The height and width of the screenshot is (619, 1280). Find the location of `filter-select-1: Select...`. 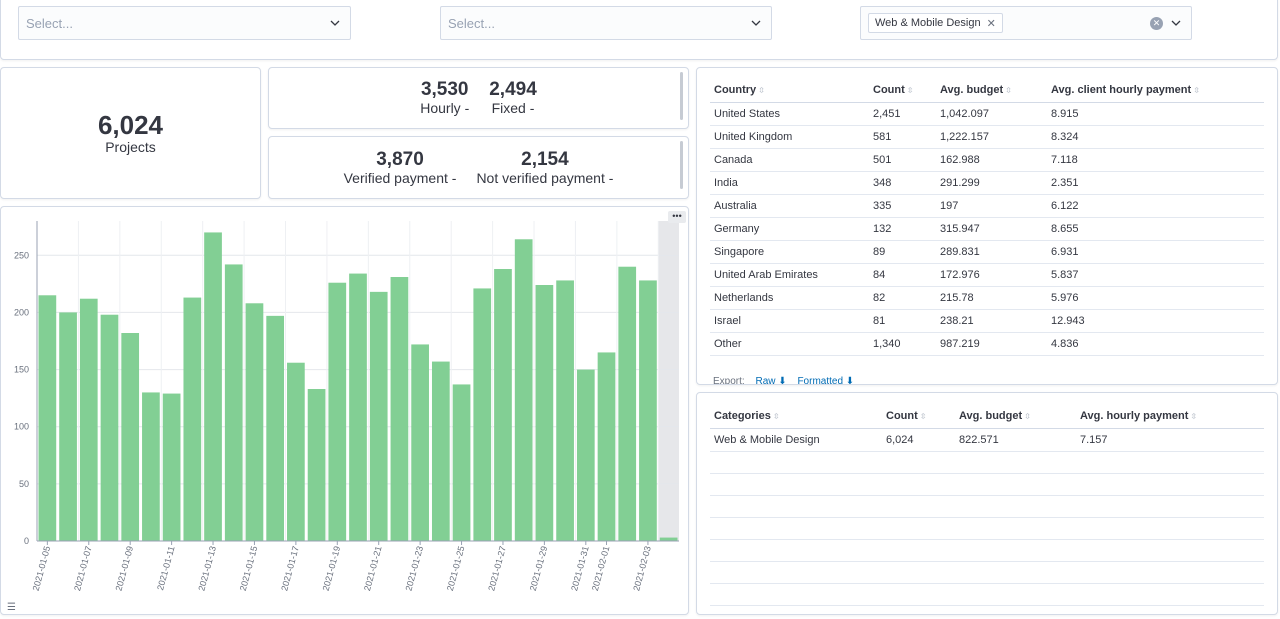

filter-select-1: Select... is located at coordinates (184, 23).